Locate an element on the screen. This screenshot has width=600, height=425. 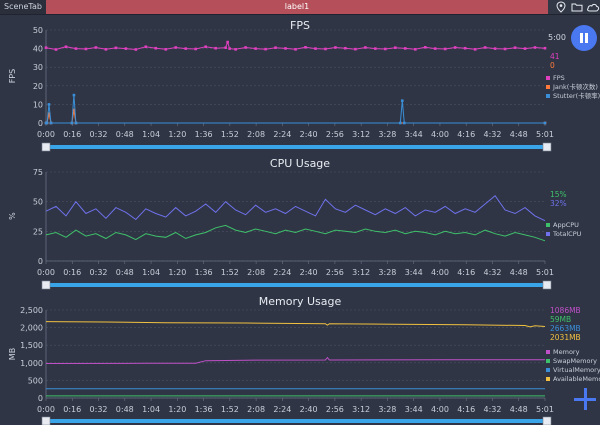
current-value-readout: 0 is located at coordinates (552, 65).